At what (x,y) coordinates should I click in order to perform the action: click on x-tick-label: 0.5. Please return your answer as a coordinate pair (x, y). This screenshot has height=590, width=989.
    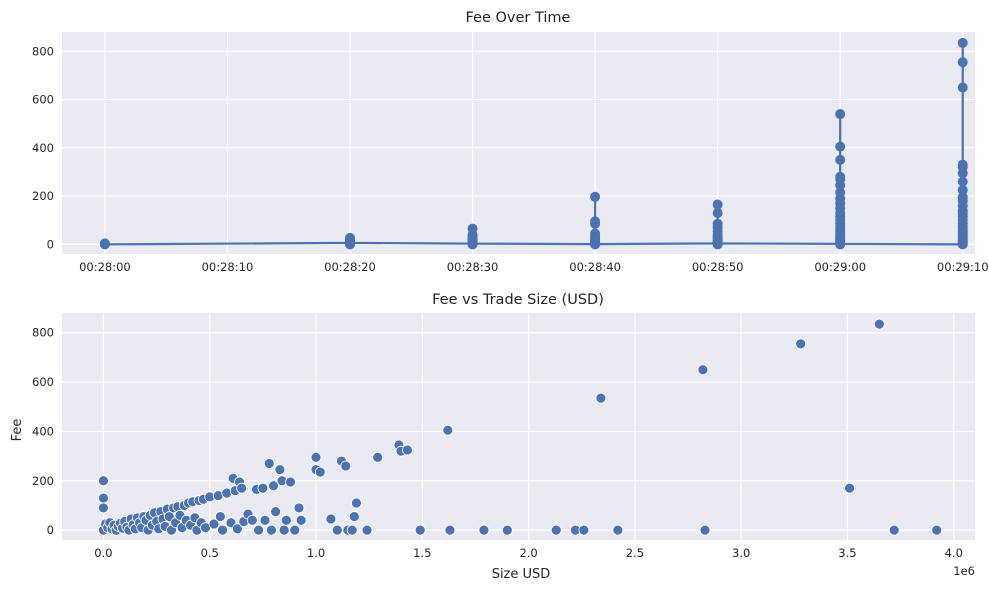
    Looking at the image, I should click on (210, 553).